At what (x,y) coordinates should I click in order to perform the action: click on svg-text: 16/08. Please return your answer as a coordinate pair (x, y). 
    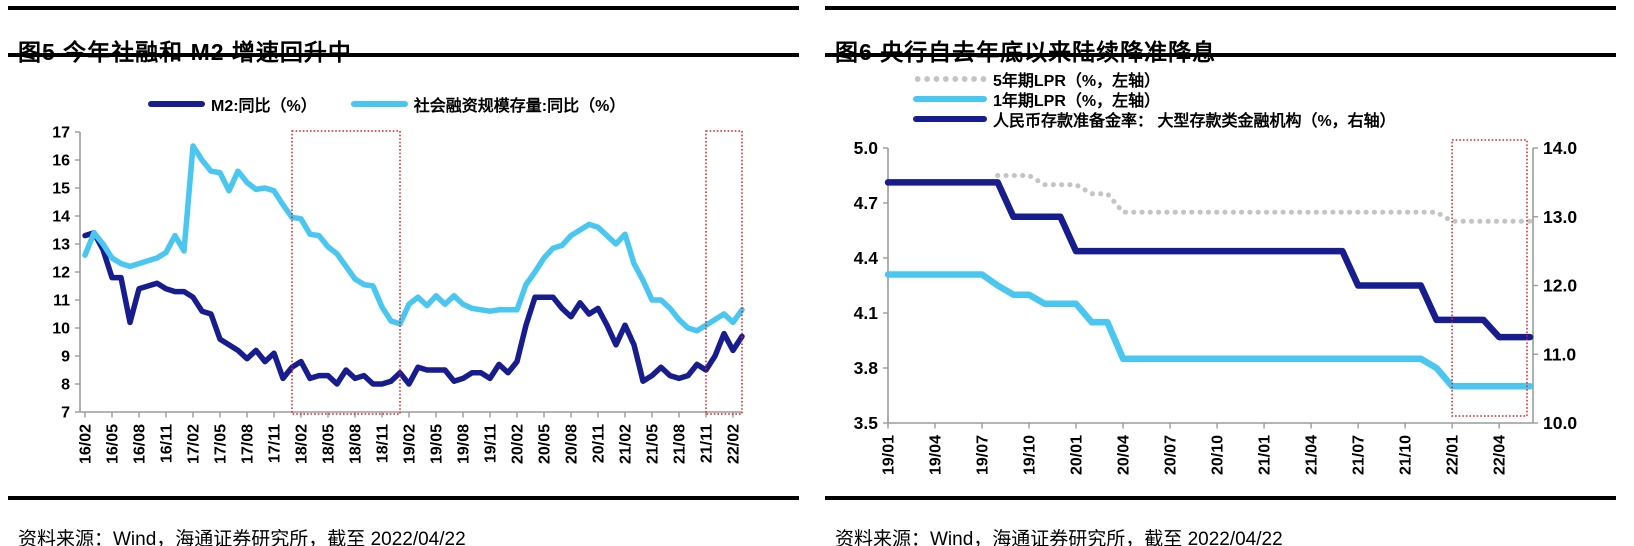
    Looking at the image, I should click on (140, 444).